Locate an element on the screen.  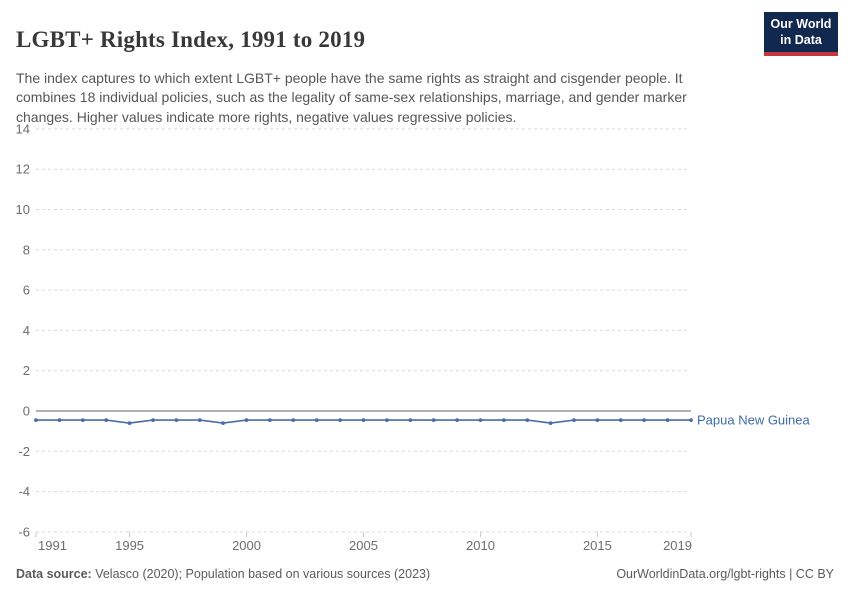
y-tick-label: 4 is located at coordinates (26, 330).